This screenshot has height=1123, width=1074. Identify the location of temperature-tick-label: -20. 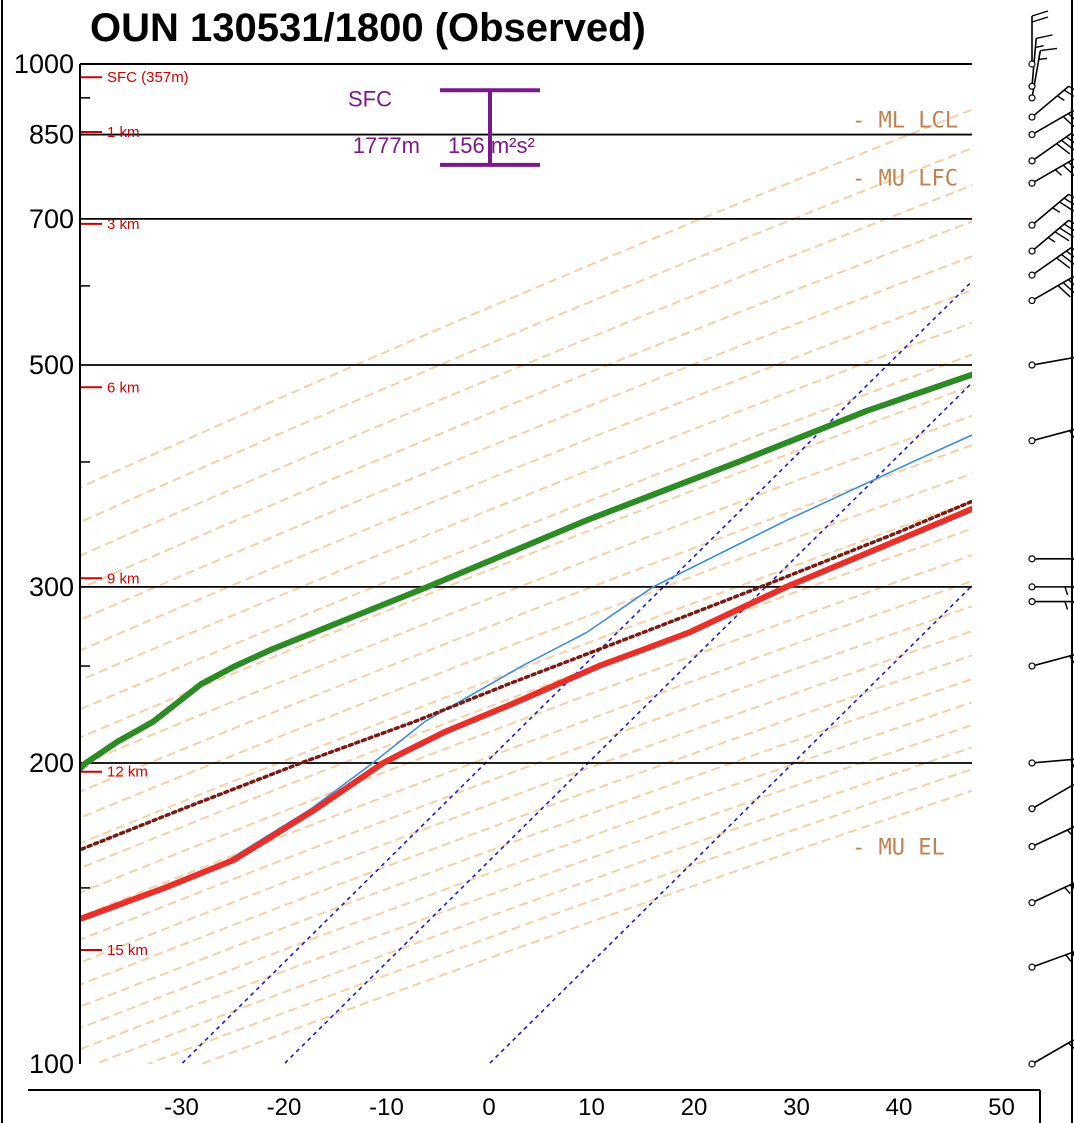
(284, 1107).